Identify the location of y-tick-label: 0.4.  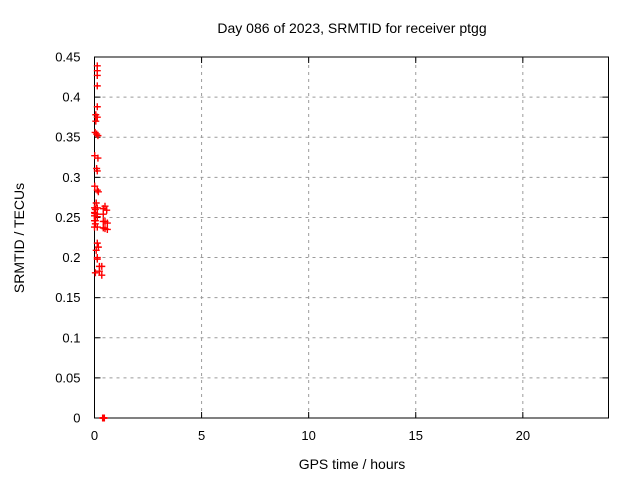
(71, 97).